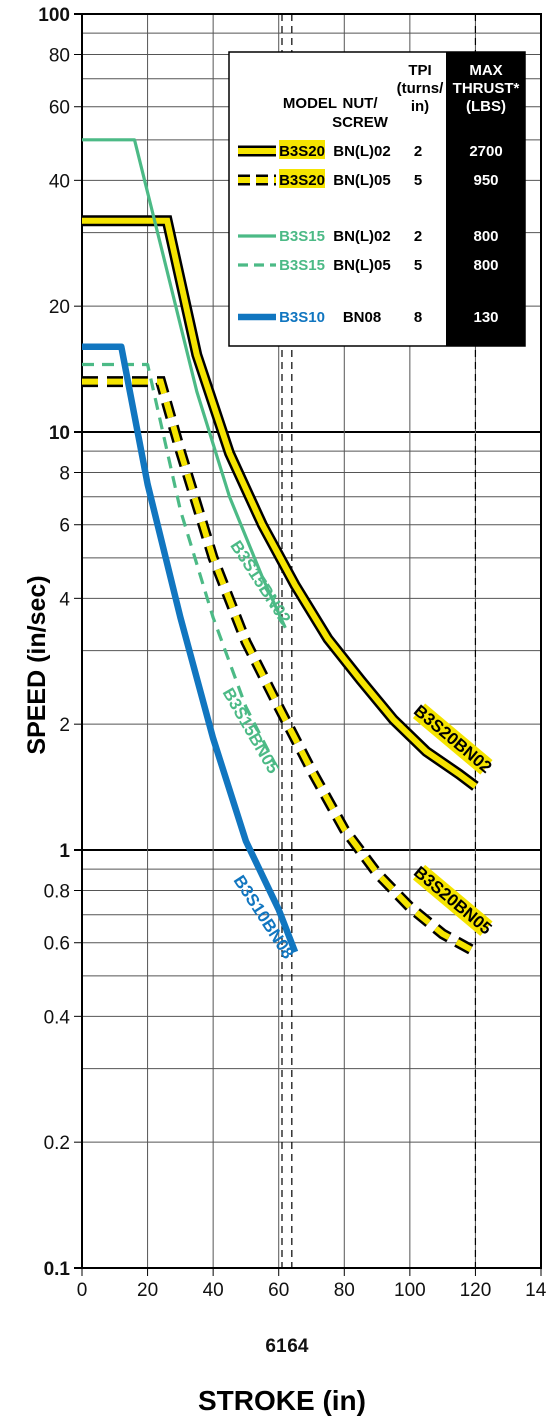 The image size is (546, 1421). I want to click on curve-label: B3S20BN05, so click(452, 900).